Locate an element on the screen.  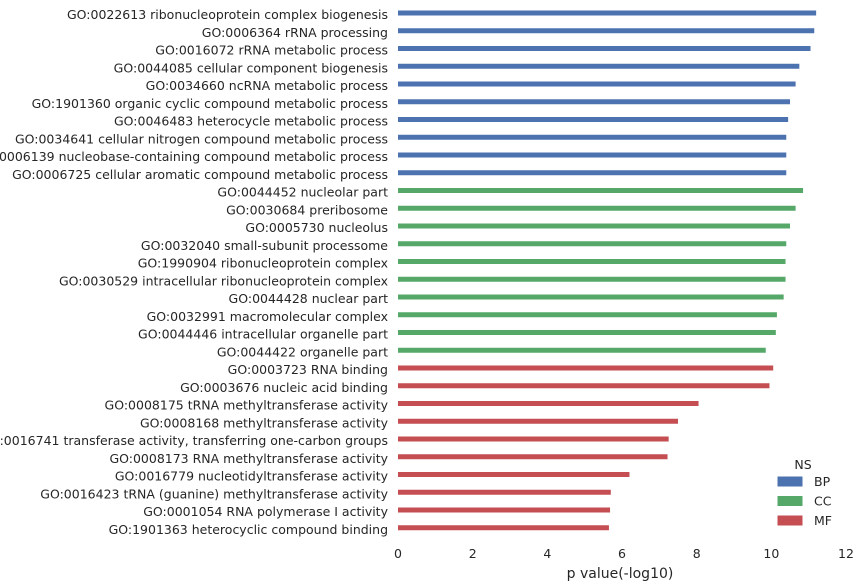
category-label: GO:0003723 RNA binding is located at coordinates (308, 369).